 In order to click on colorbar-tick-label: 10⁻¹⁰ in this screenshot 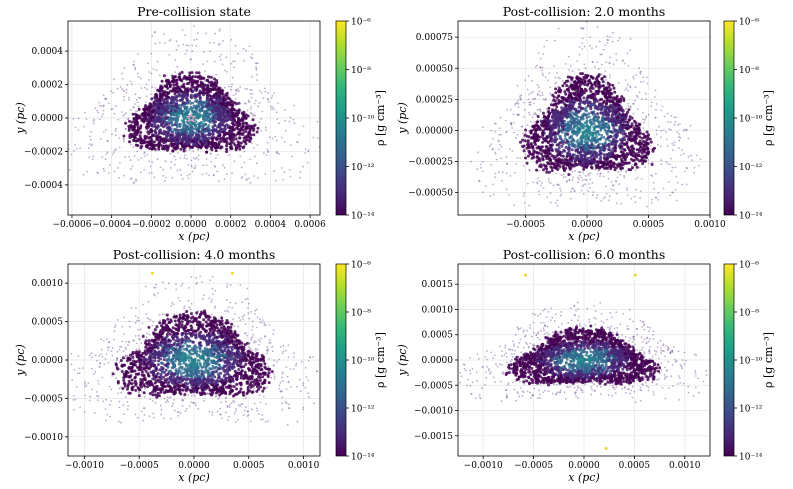, I will do `click(363, 120)`.